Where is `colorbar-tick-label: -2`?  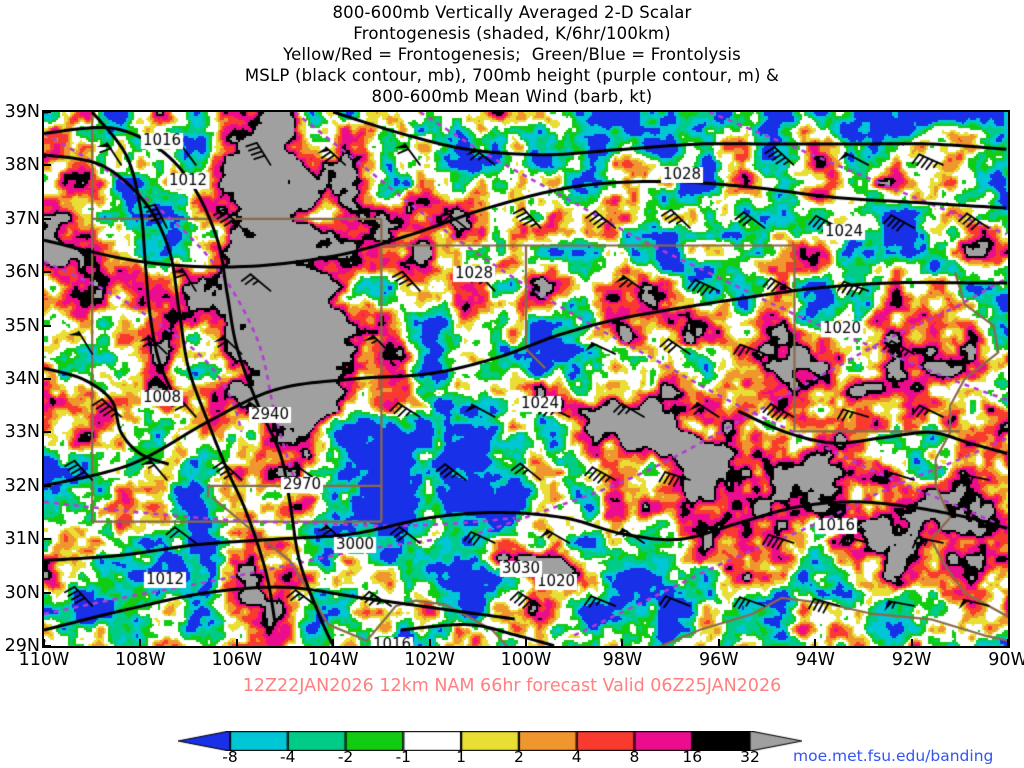
colorbar-tick-label: -2 is located at coordinates (345, 757).